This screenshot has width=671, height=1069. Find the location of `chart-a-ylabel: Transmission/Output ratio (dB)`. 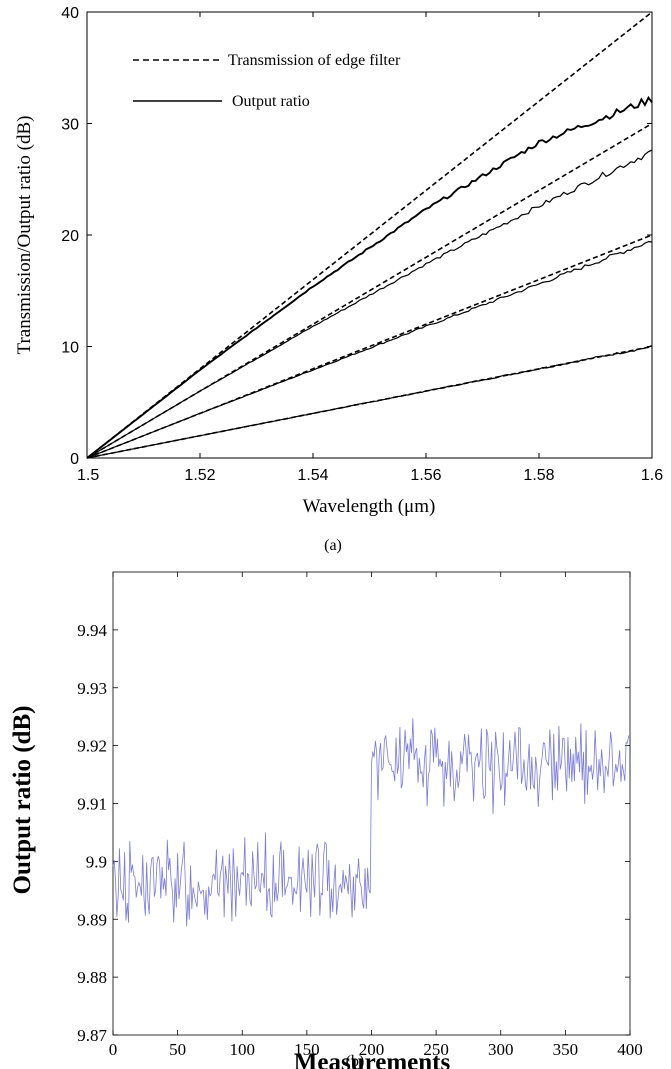

chart-a-ylabel: Transmission/Output ratio (dB) is located at coordinates (24, 235).